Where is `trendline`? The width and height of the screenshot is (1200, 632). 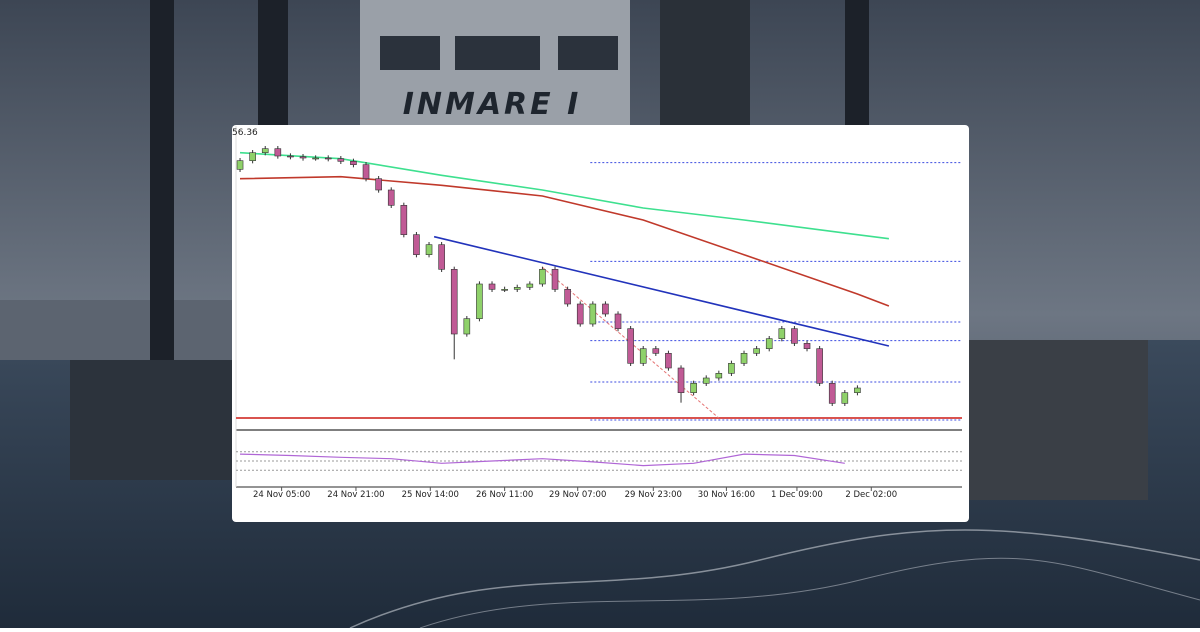
trendline is located at coordinates (661, 291).